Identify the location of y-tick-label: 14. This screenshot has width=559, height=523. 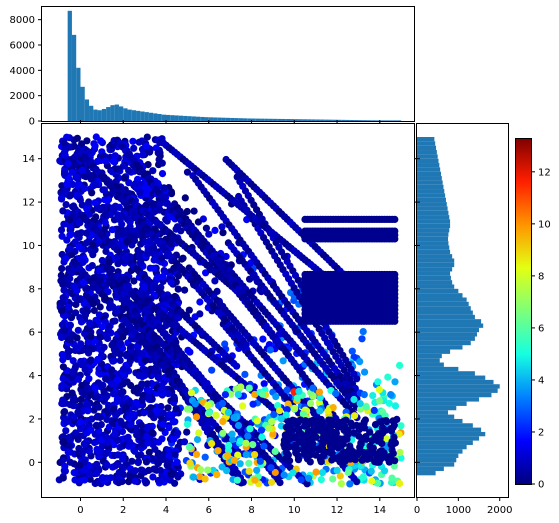
(28, 159).